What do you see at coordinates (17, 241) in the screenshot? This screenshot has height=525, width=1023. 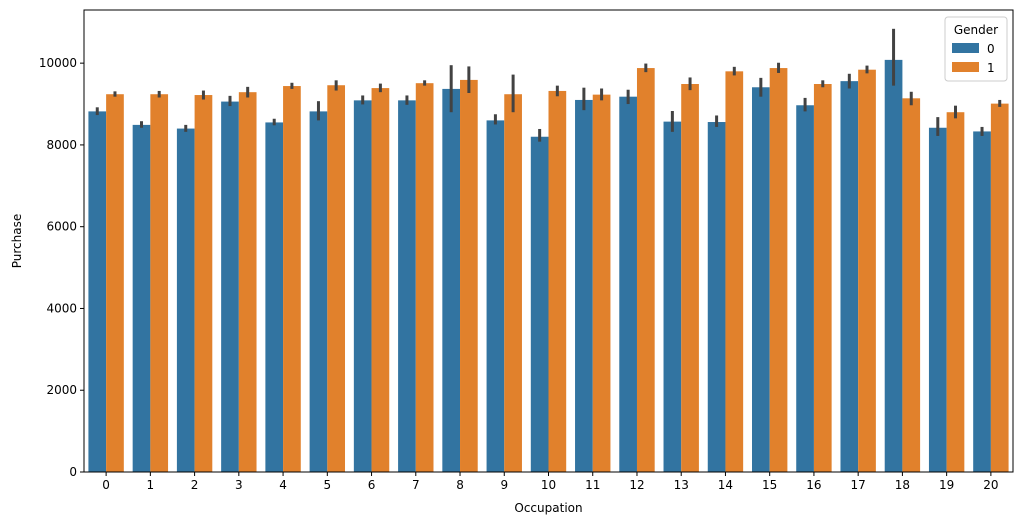 I see `y-axis-label: Purchase` at bounding box center [17, 241].